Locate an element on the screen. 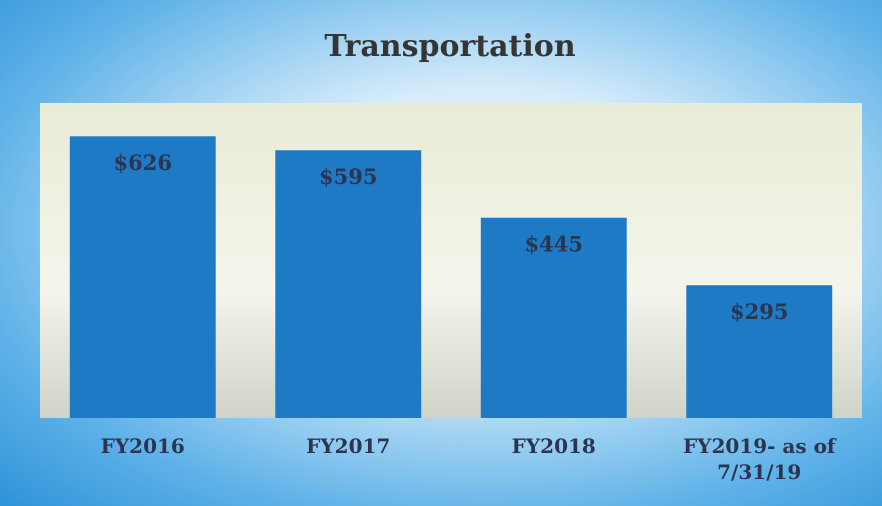  value-label: $595 is located at coordinates (348, 176).